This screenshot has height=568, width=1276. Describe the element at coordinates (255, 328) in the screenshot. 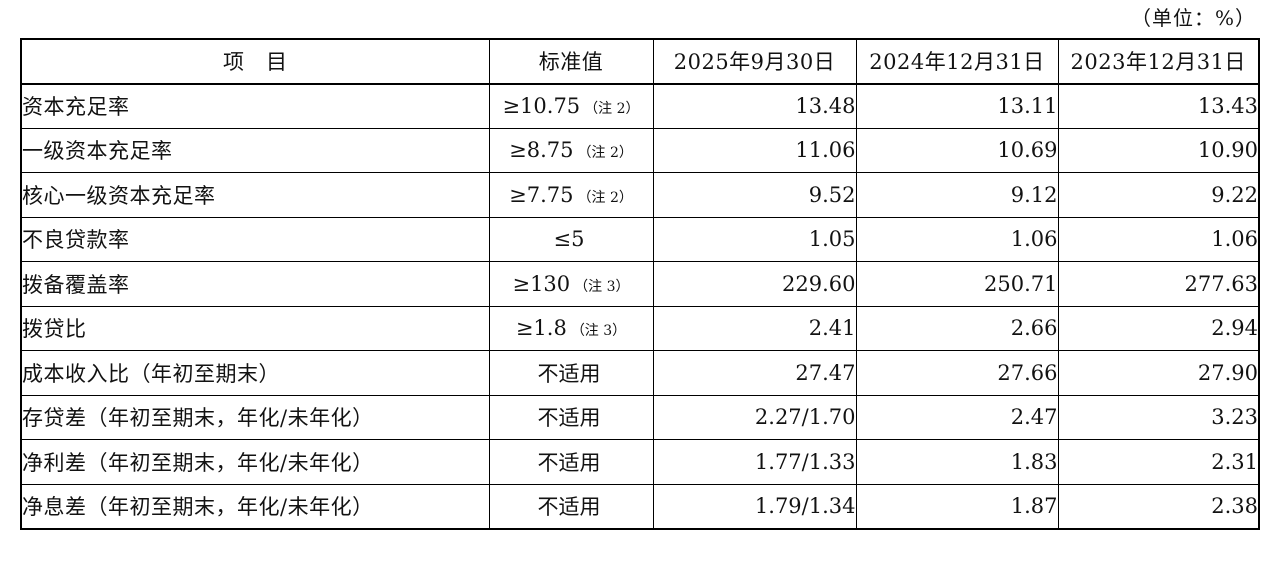

I see `item-cell: 拨贷比` at that location.